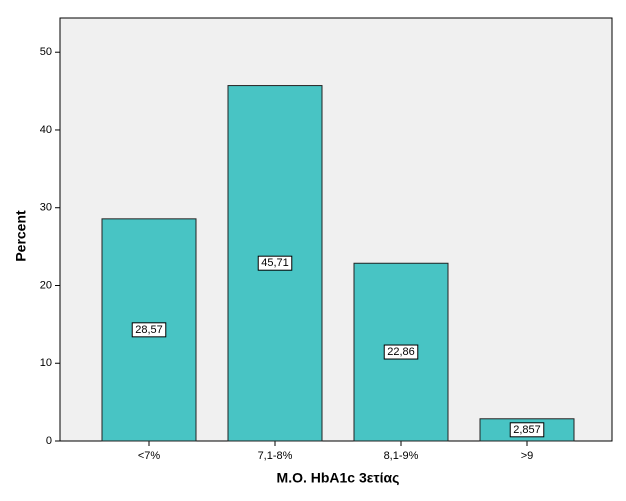 The width and height of the screenshot is (626, 501). What do you see at coordinates (21, 236) in the screenshot?
I see `y-axis-label: Percent` at bounding box center [21, 236].